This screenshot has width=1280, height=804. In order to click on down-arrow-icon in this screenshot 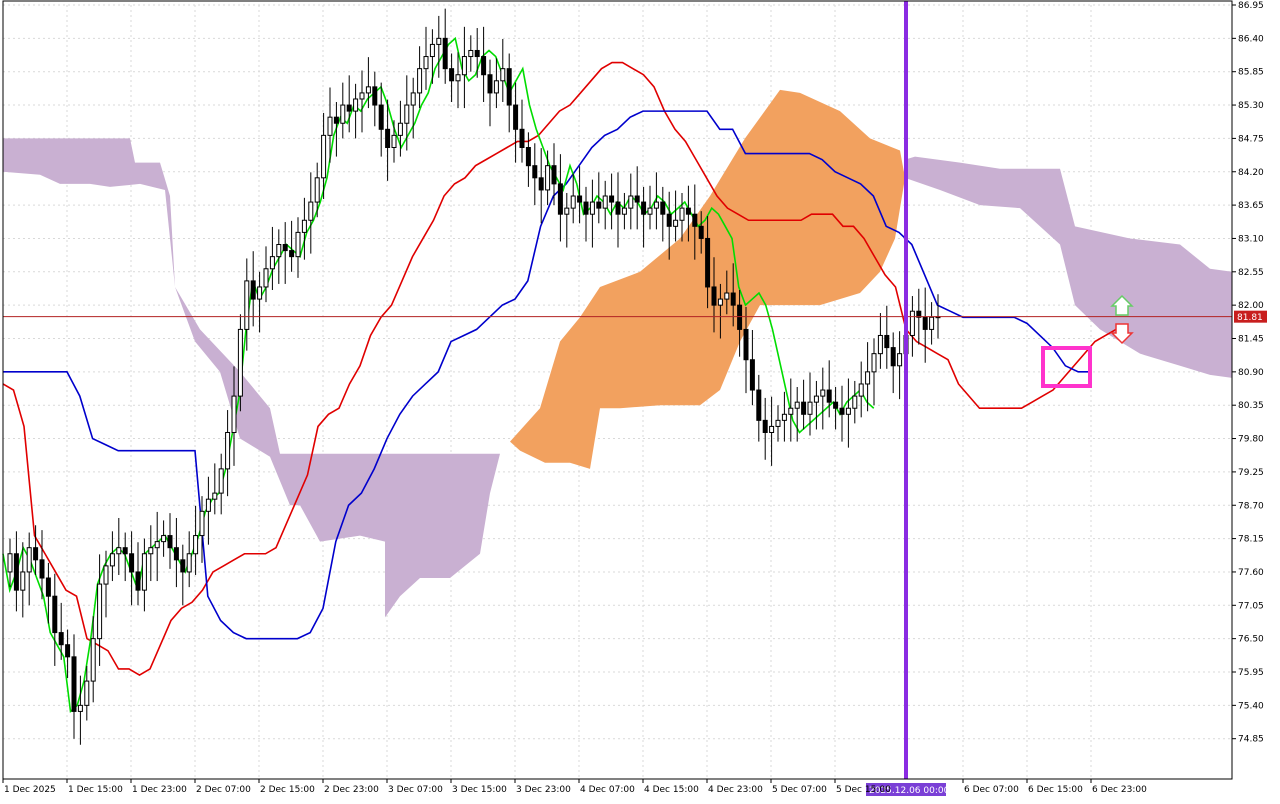, I will do `click(1122, 334)`.